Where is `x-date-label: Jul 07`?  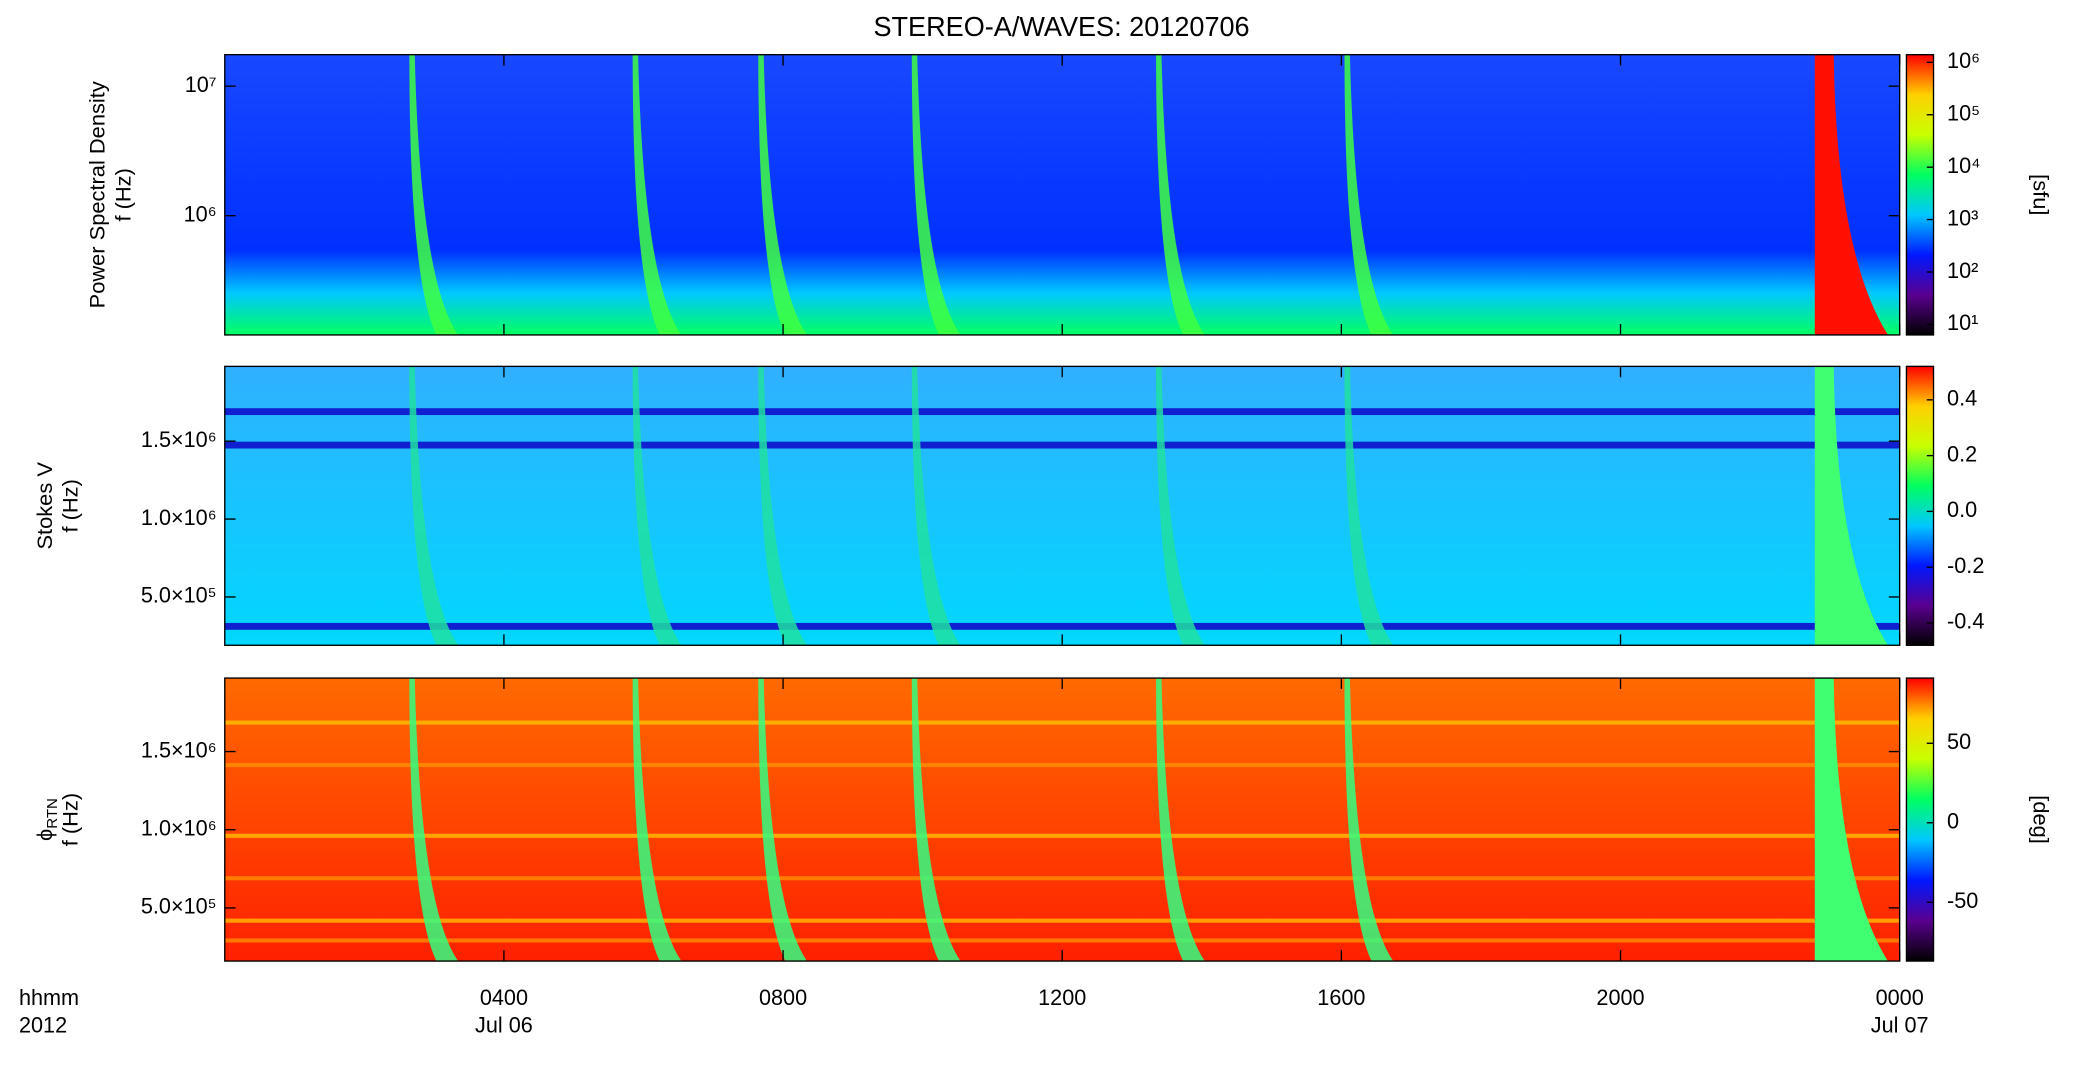 x-date-label: Jul 07 is located at coordinates (1900, 1024).